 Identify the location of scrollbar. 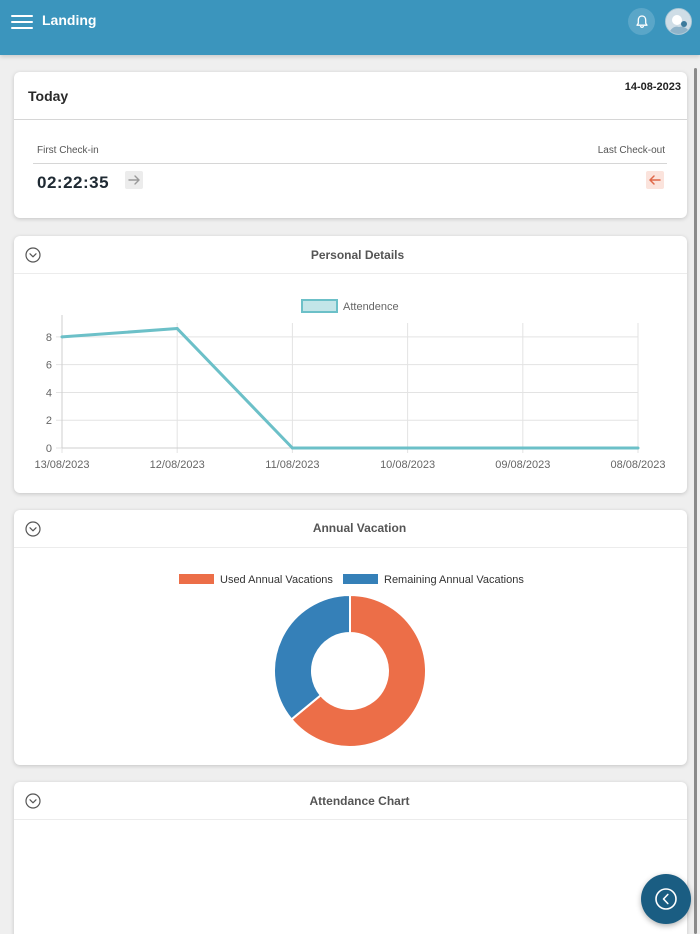
(695, 501).